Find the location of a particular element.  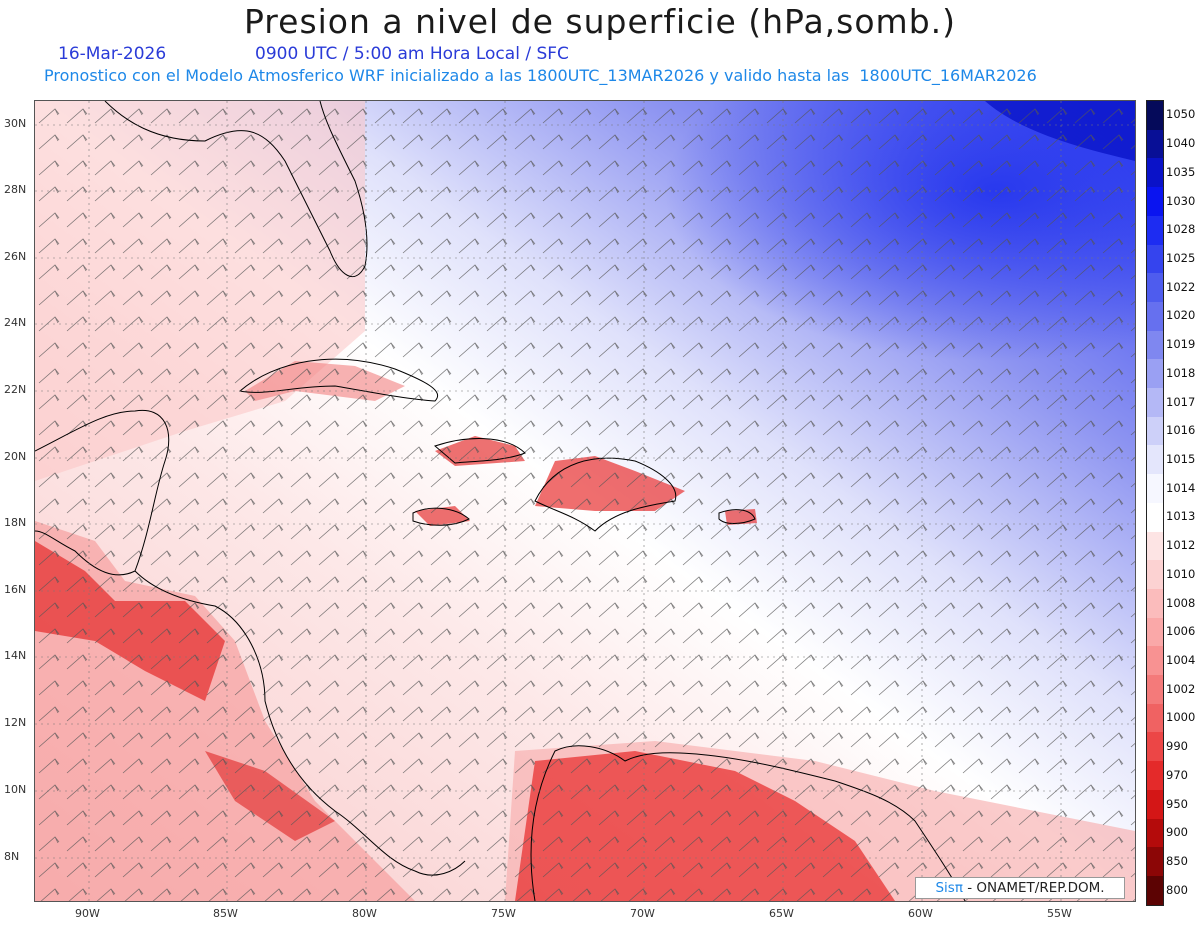

lat-label: 12N is located at coordinates (15, 722).